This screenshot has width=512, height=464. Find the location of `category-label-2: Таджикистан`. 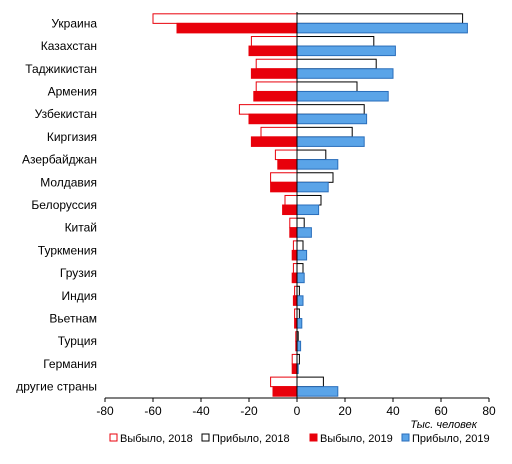

category-label-2: Таджикистан is located at coordinates (61, 69).